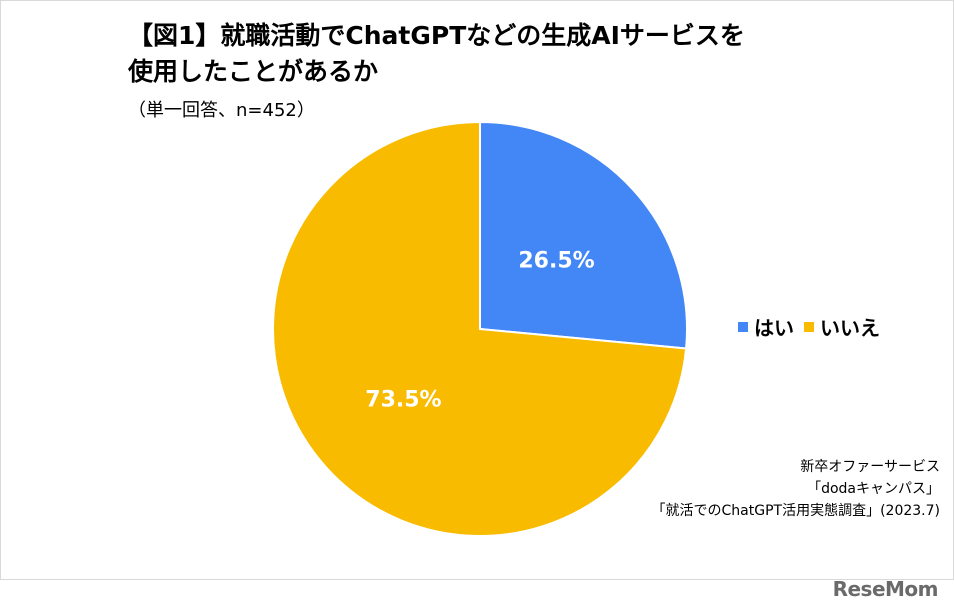 The height and width of the screenshot is (610, 954). What do you see at coordinates (873, 489) in the screenshot?
I see `source-line-2: 「dodaキャンパス」` at bounding box center [873, 489].